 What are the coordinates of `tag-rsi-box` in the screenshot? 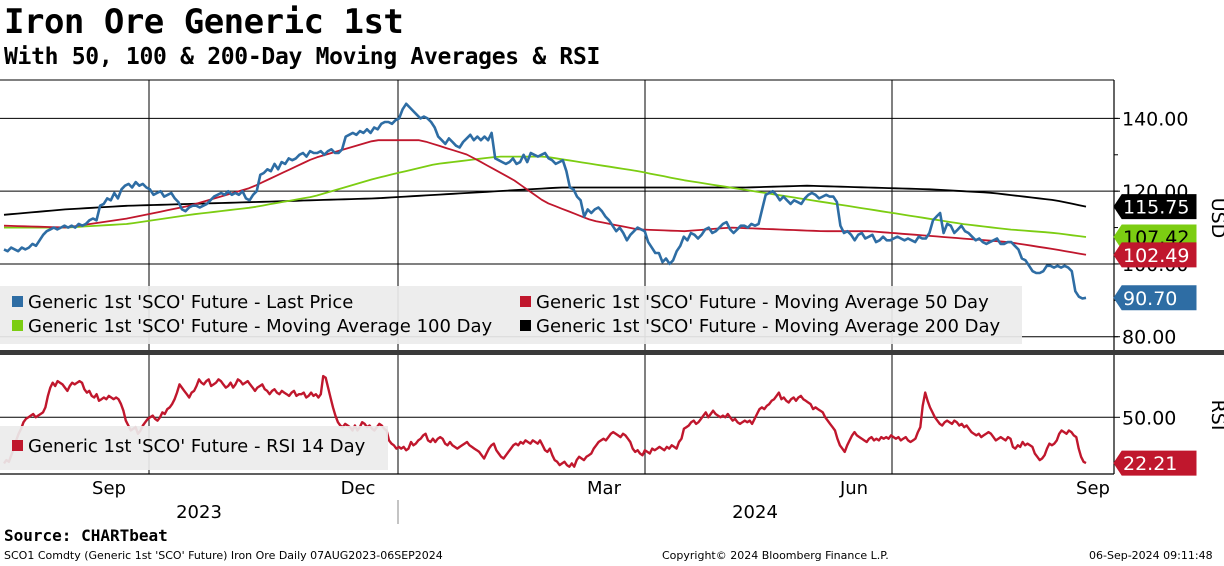 It's located at (1155, 463).